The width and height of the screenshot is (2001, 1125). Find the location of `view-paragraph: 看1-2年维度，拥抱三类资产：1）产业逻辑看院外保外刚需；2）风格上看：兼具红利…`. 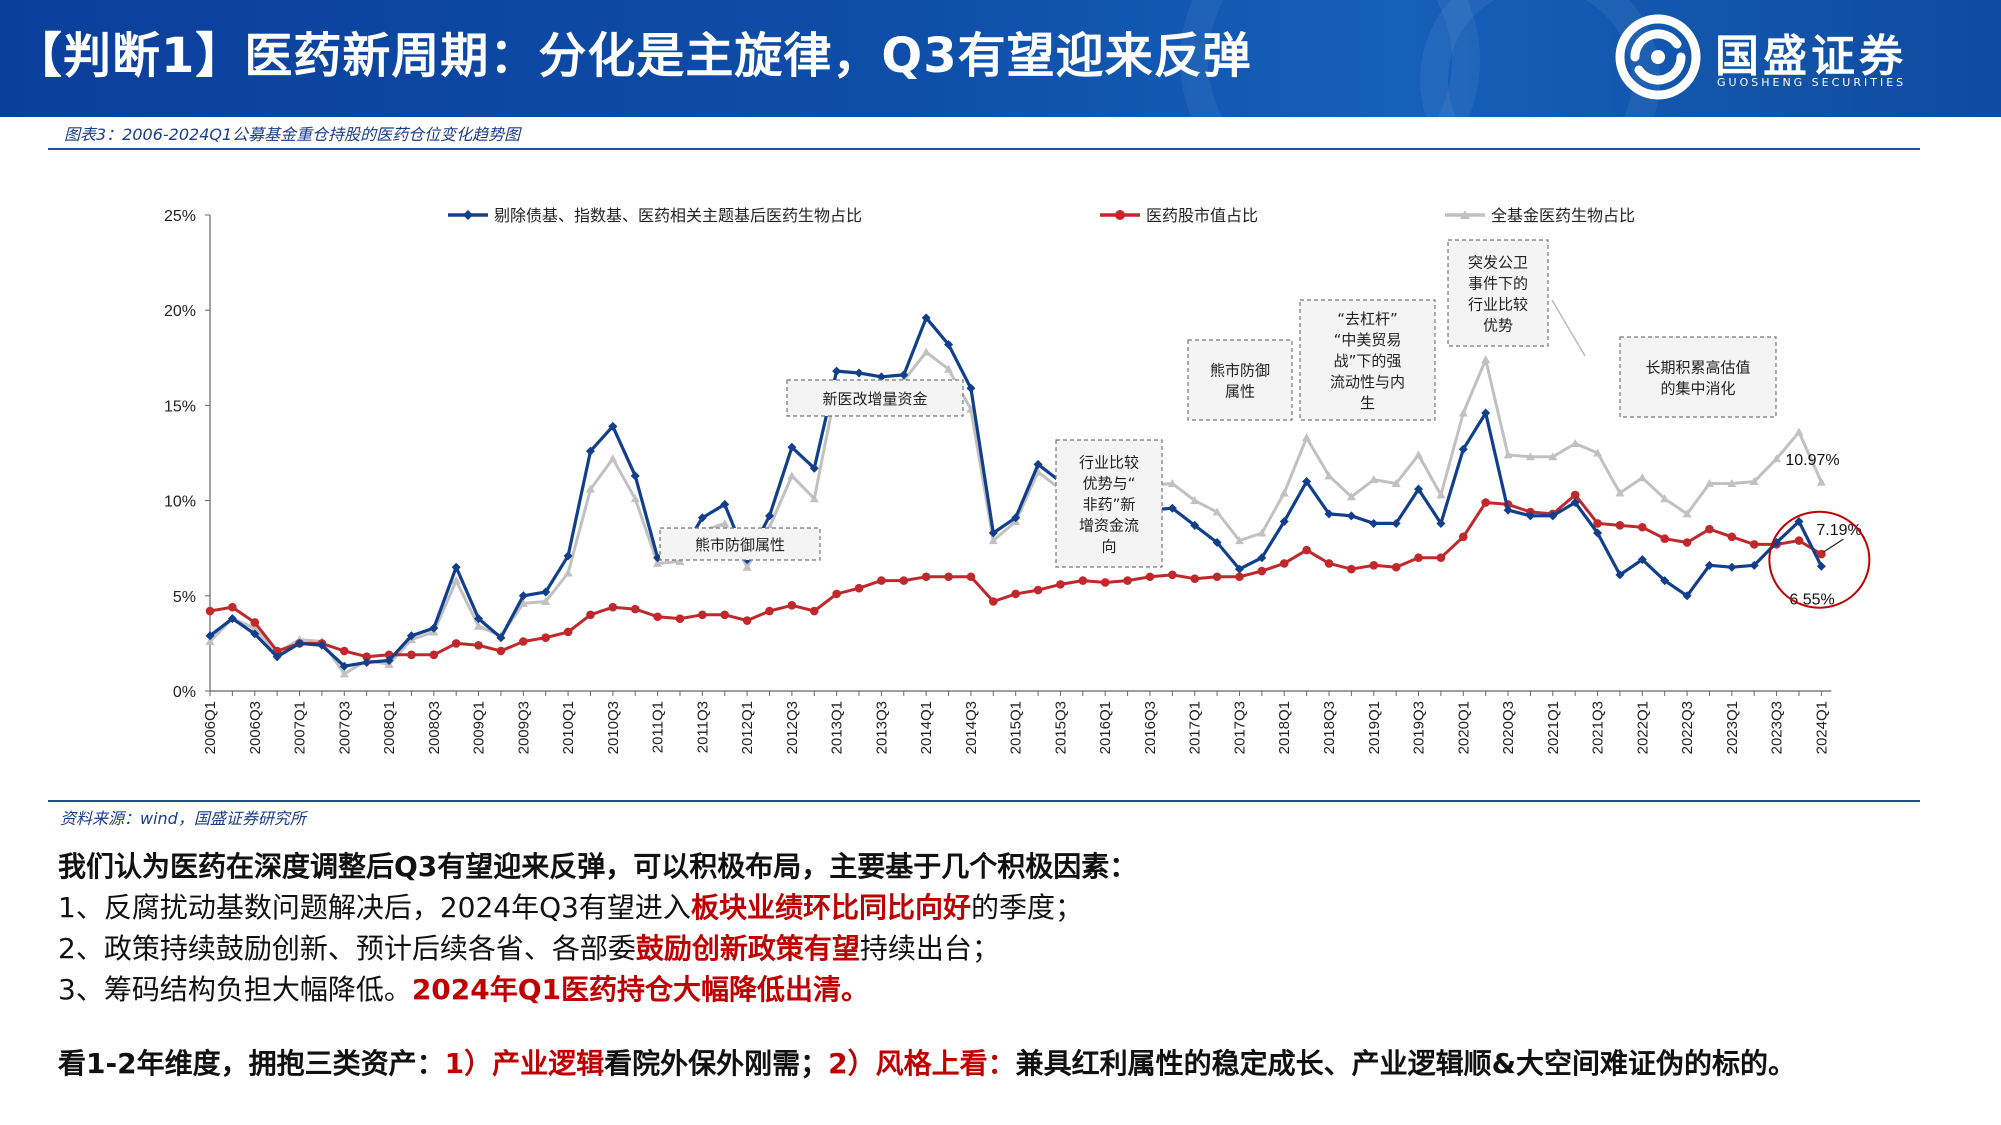

view-paragraph: 看1-2年维度，拥抱三类资产：1）产业逻辑看院外保外刚需；2）风格上看：兼具红利… is located at coordinates (1008, 1063).